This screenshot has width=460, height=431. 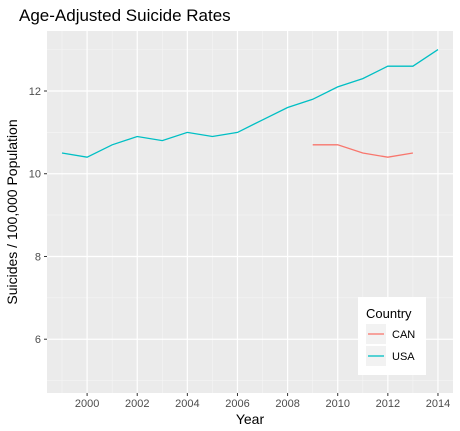 I want to click on x-axis-title: Year, so click(x=250, y=419).